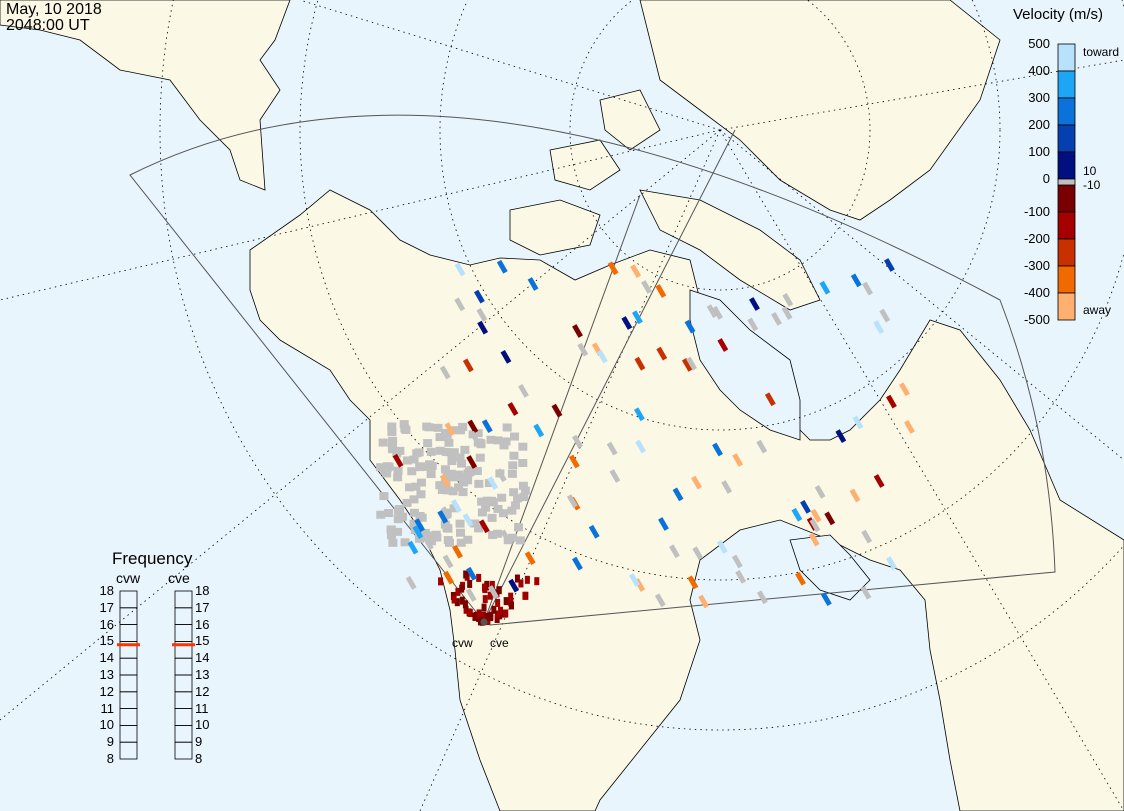  Describe the element at coordinates (54, 9) in the screenshot. I see `plot-date: May, 10 2018` at that location.